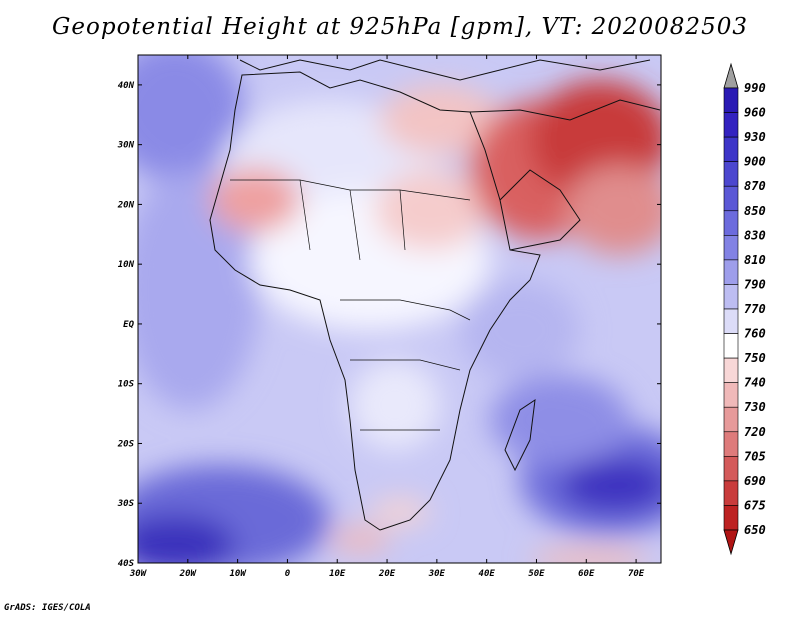 This screenshot has height=618, width=800. Describe the element at coordinates (731, 542) in the screenshot. I see `colorbar-bottom-arrow` at that location.